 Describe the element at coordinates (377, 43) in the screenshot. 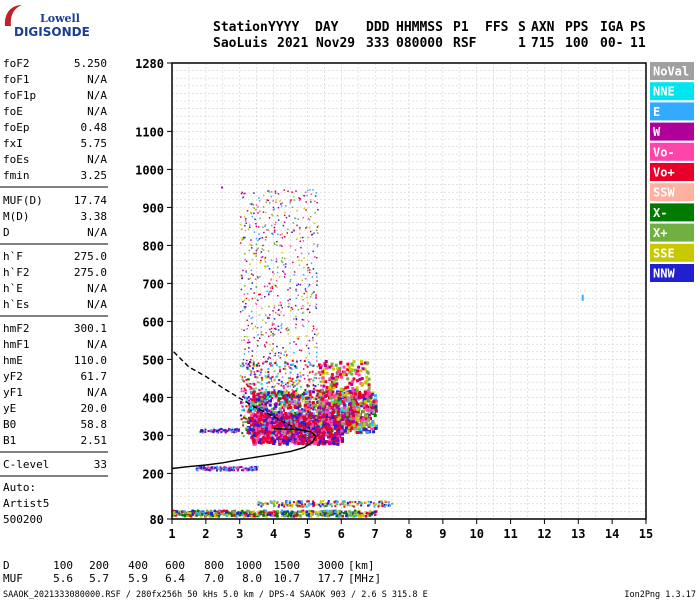

I see `header-value: 333` at that location.